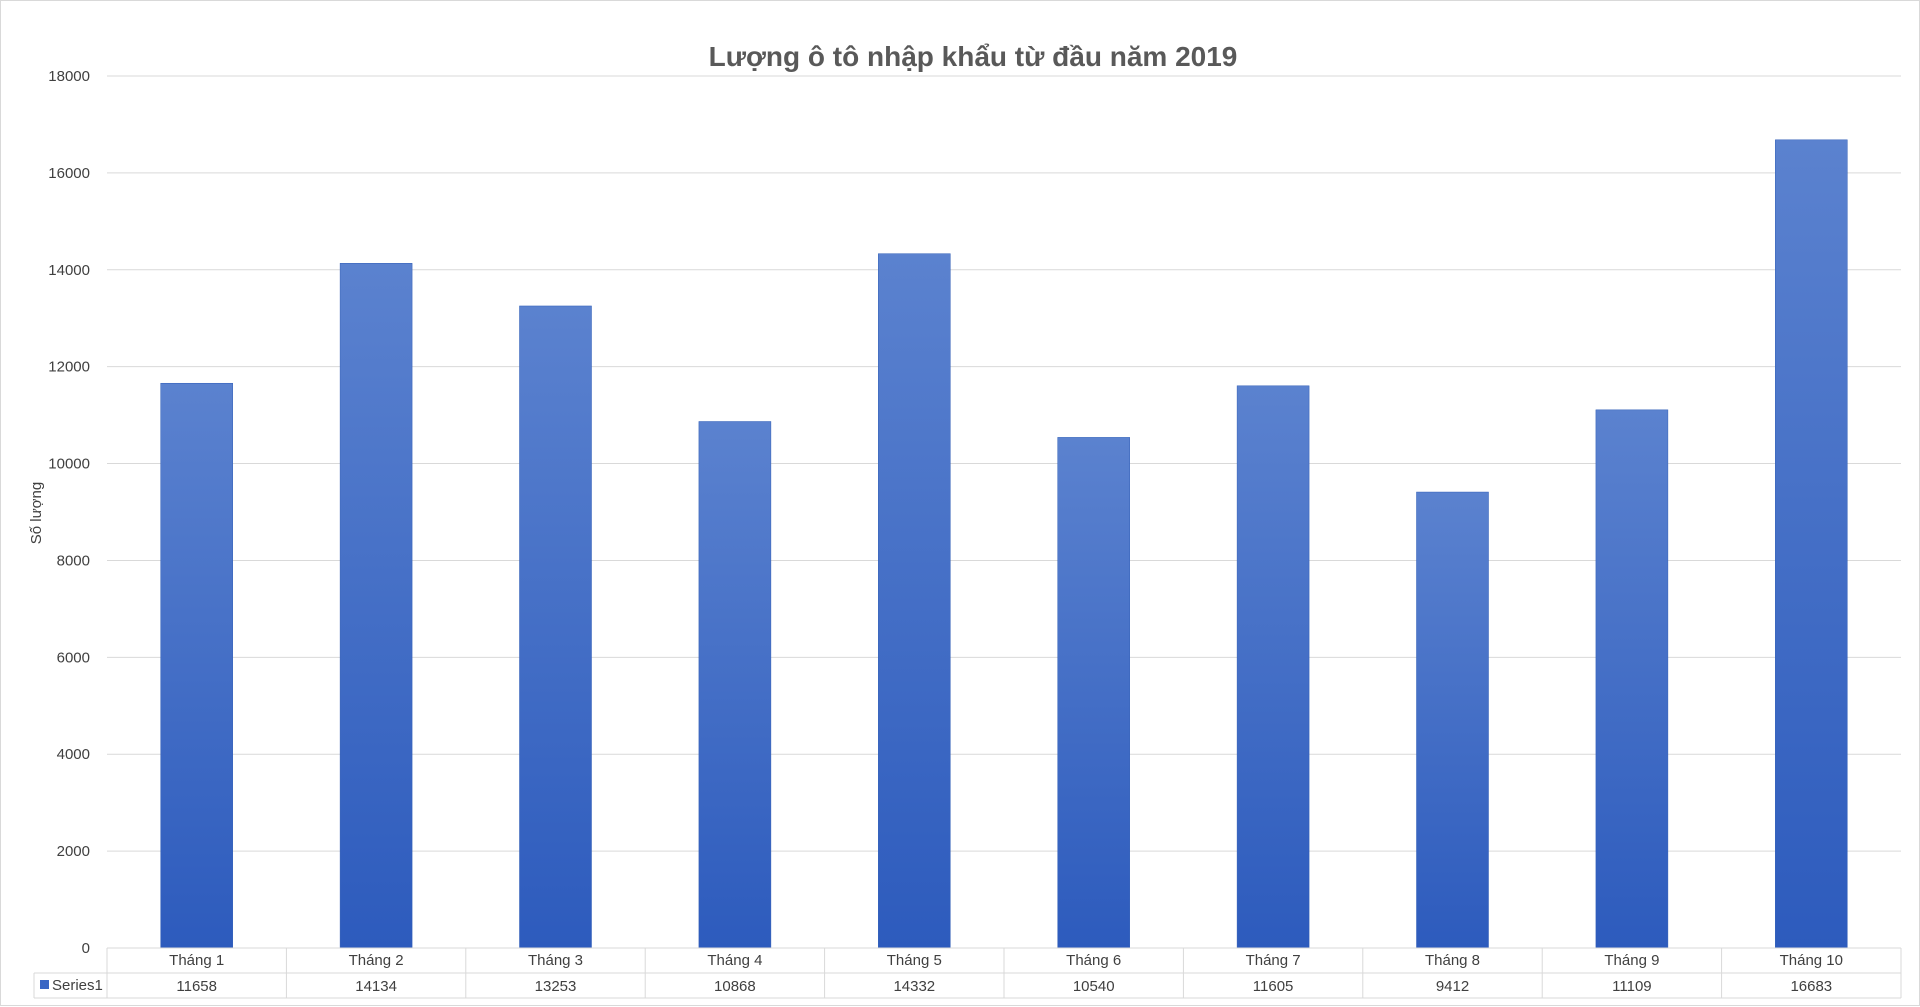 The width and height of the screenshot is (1920, 1007). I want to click on y-tick-label: 18000, so click(69, 76).